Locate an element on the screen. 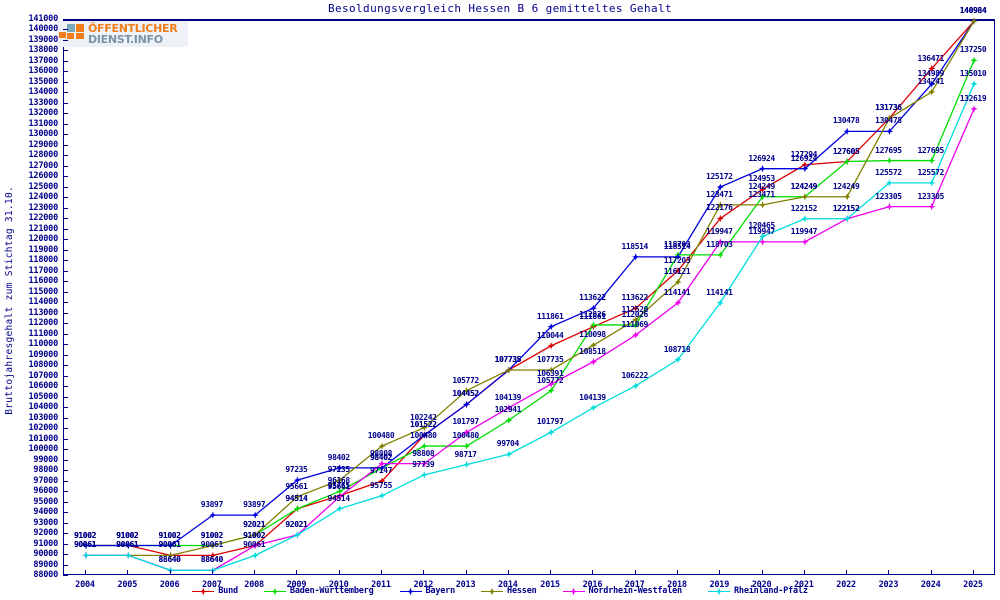 Image resolution: width=1000 pixels, height=600 pixels. y-axis-tick-label: 123000 is located at coordinates (43, 207).